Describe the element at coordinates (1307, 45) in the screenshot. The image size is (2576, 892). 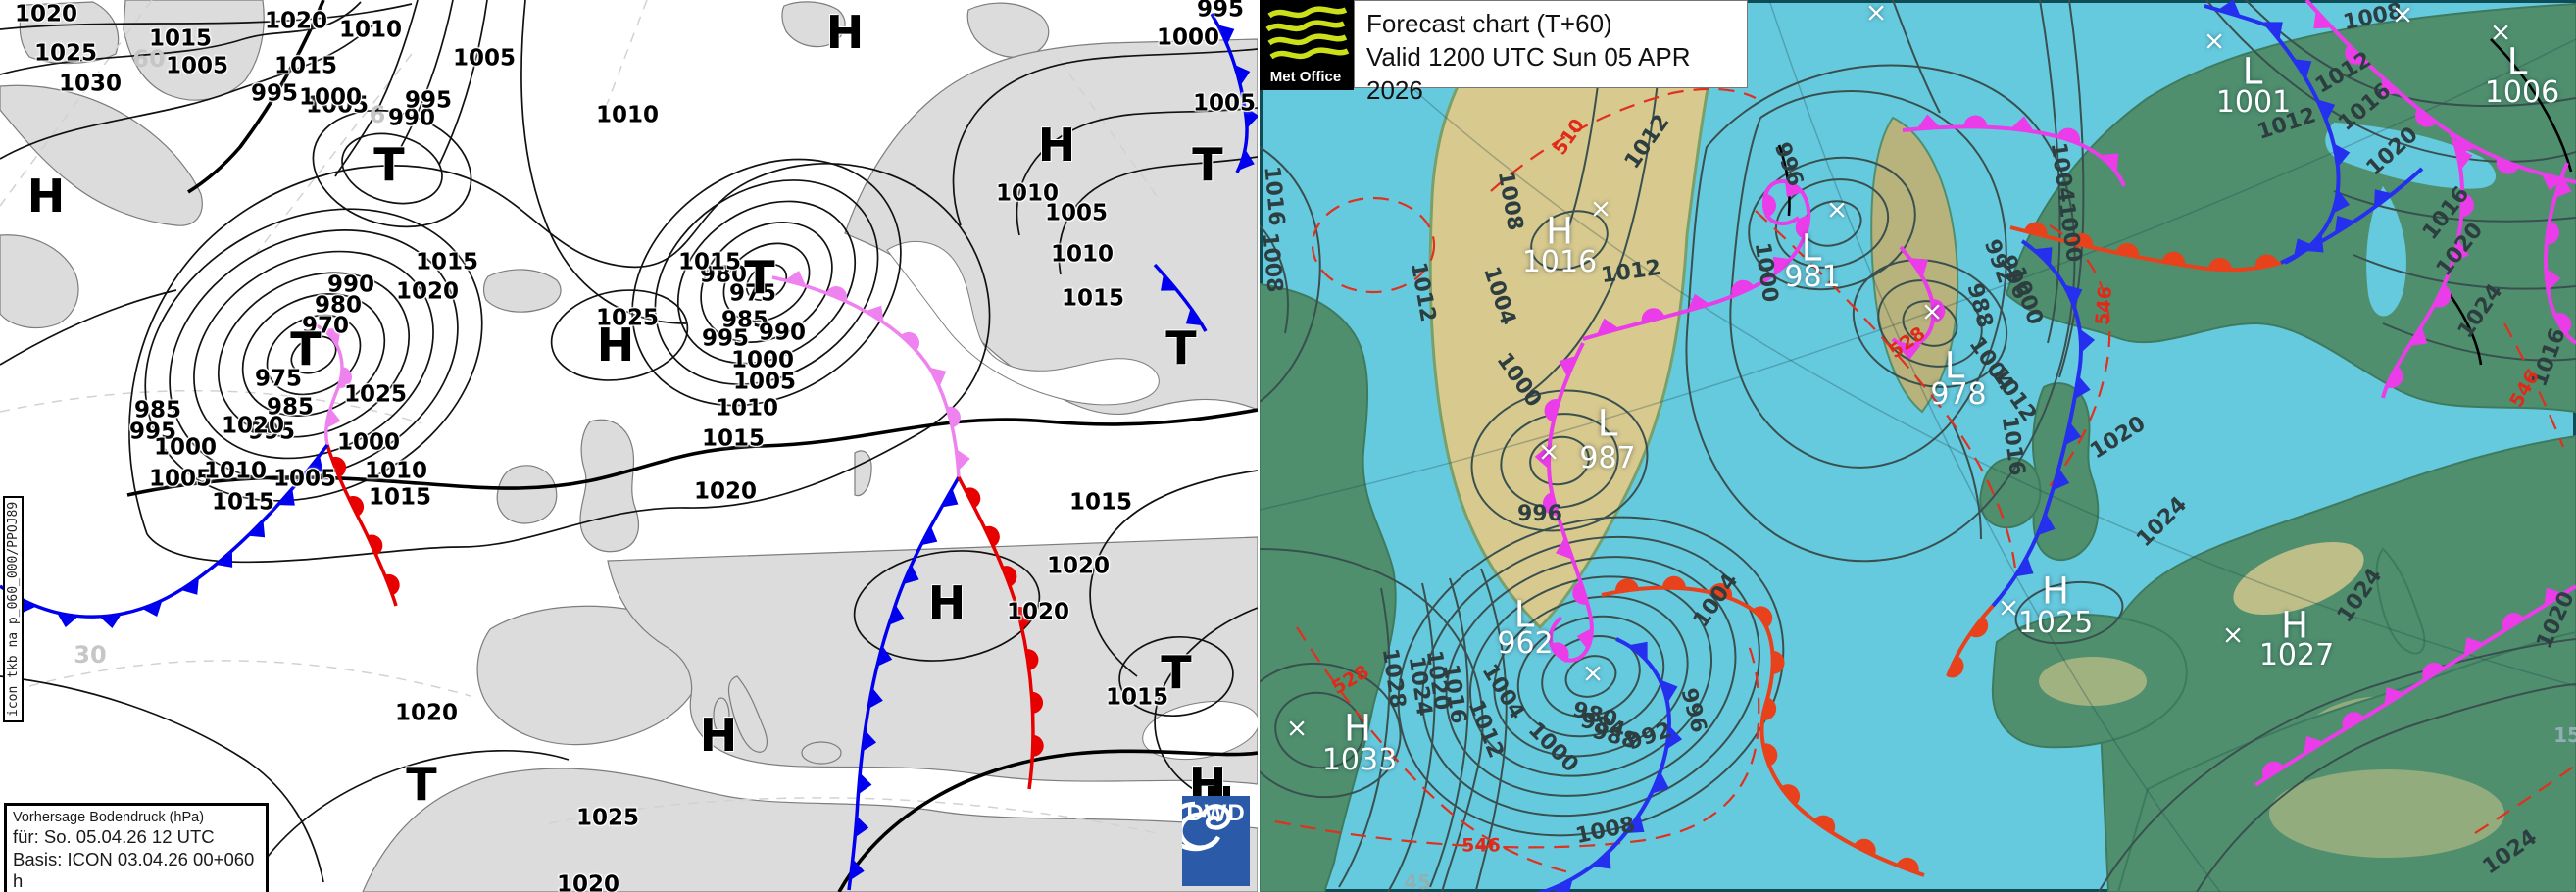
I see `metoffice-logo: Met Office` at that location.